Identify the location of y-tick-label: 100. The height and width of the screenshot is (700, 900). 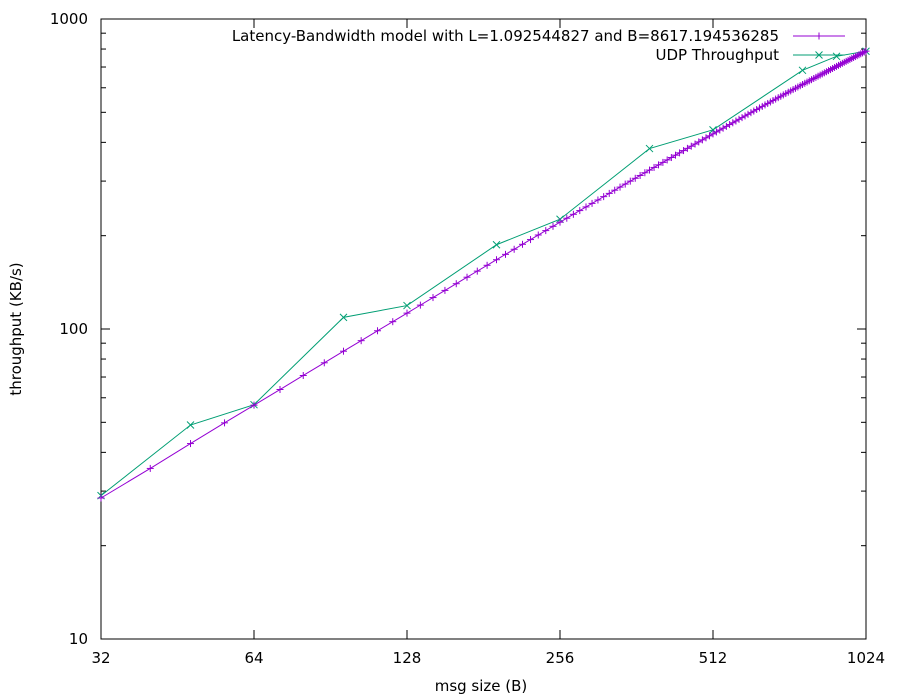
(73, 329).